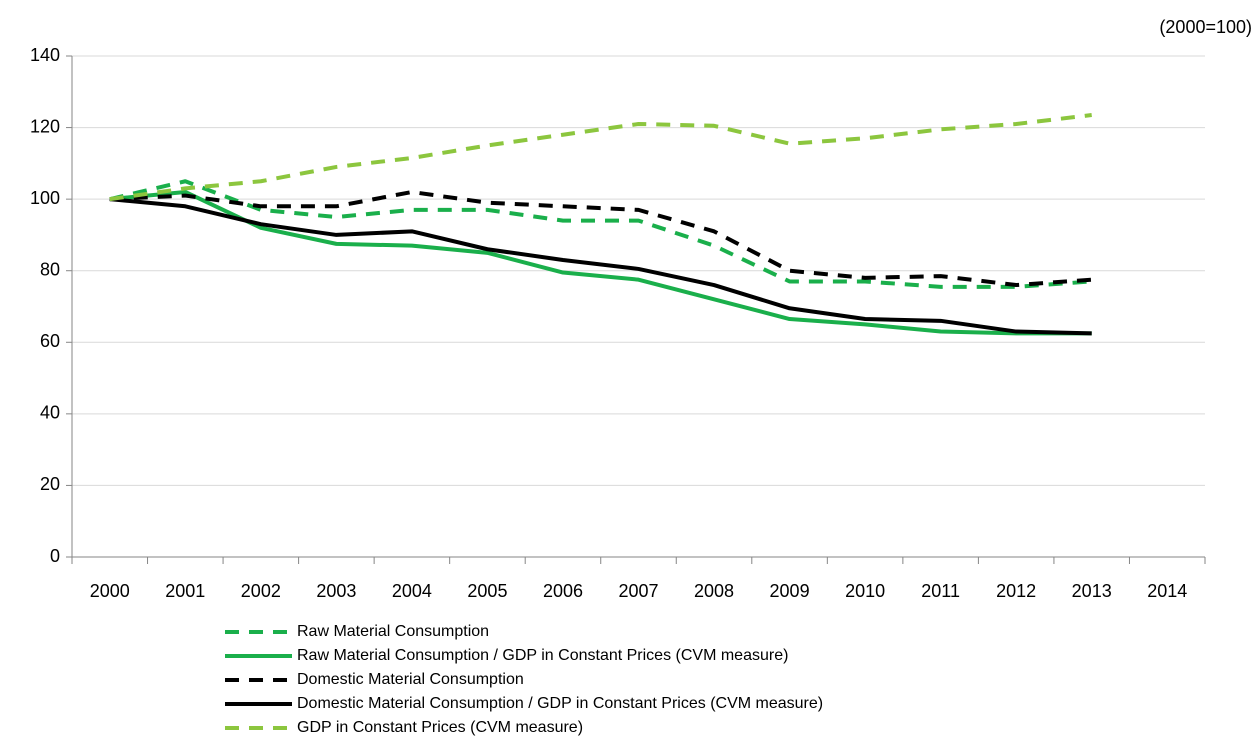 Image resolution: width=1260 pixels, height=745 pixels. Describe the element at coordinates (45, 55) in the screenshot. I see `y-tick-label: 140` at that location.